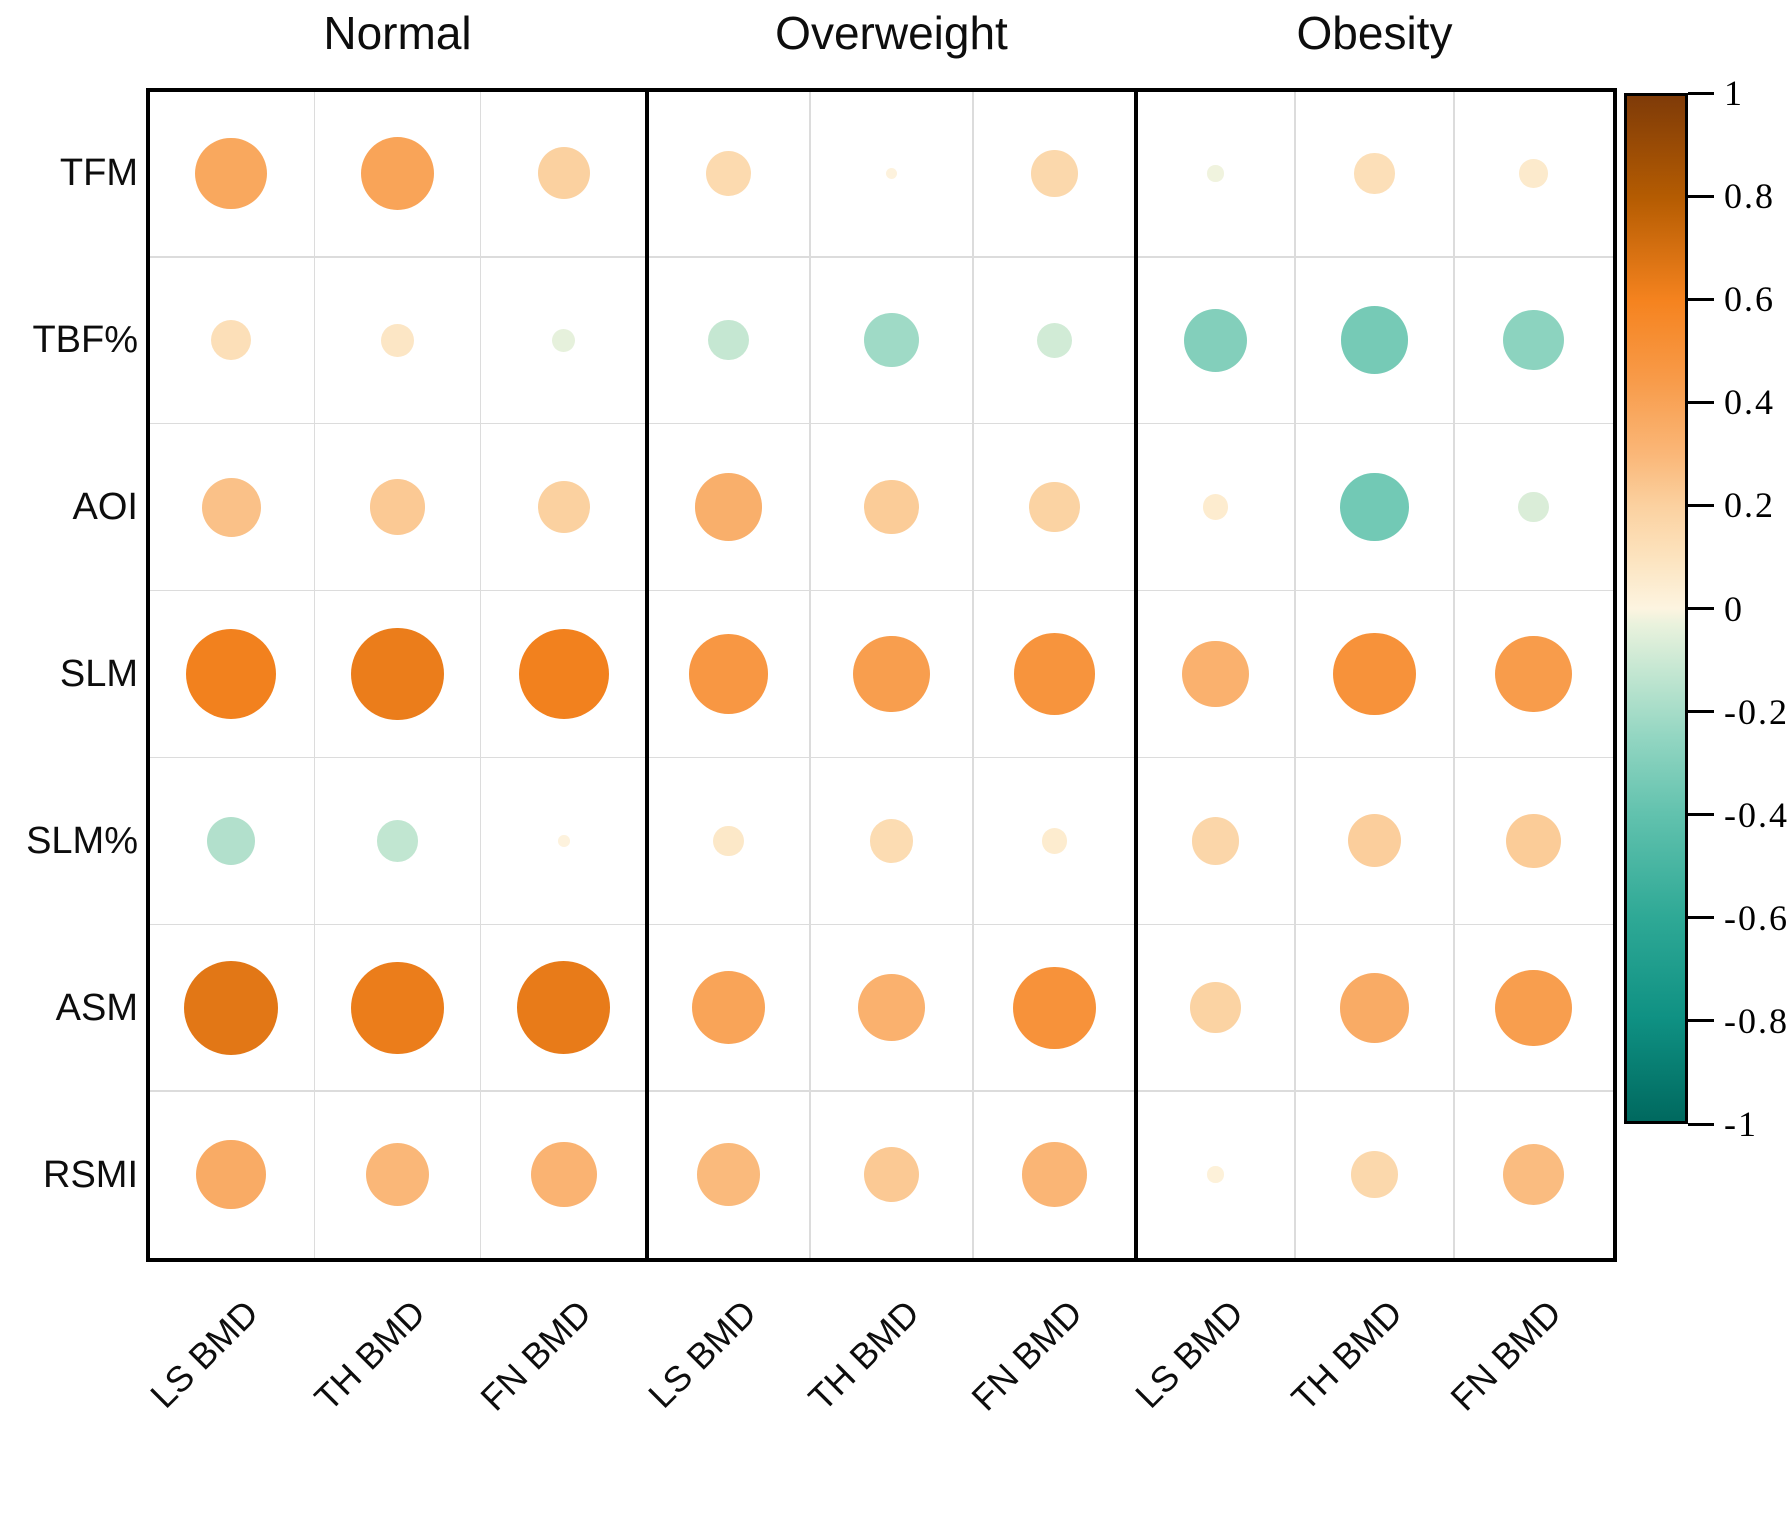 Image resolution: width=1791 pixels, height=1513 pixels. I want to click on colorbar-tick-label: 0.2, so click(1749, 505).